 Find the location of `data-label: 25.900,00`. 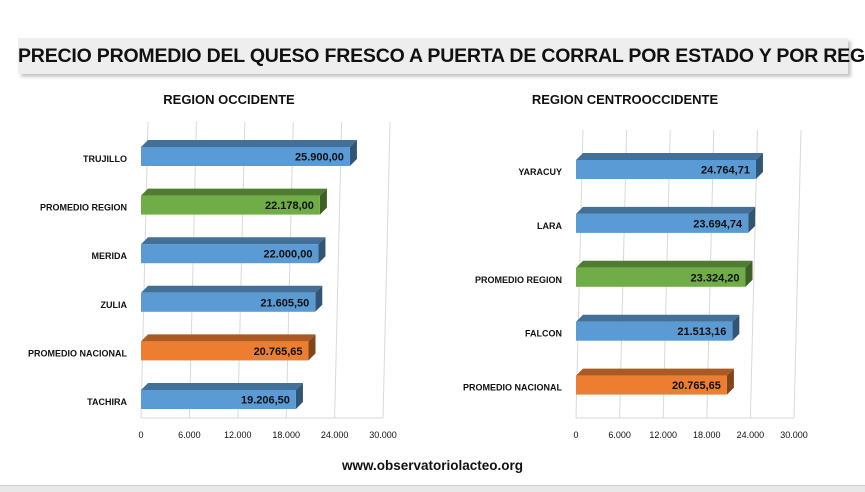

data-label: 25.900,00 is located at coordinates (319, 158).